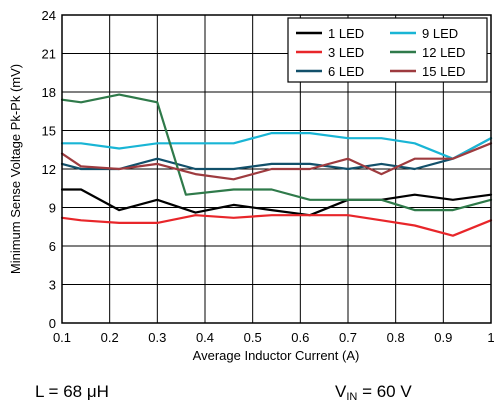 This screenshot has height=409, width=495. Describe the element at coordinates (352, 397) in the screenshot. I see `vin-subscript: IN` at that location.